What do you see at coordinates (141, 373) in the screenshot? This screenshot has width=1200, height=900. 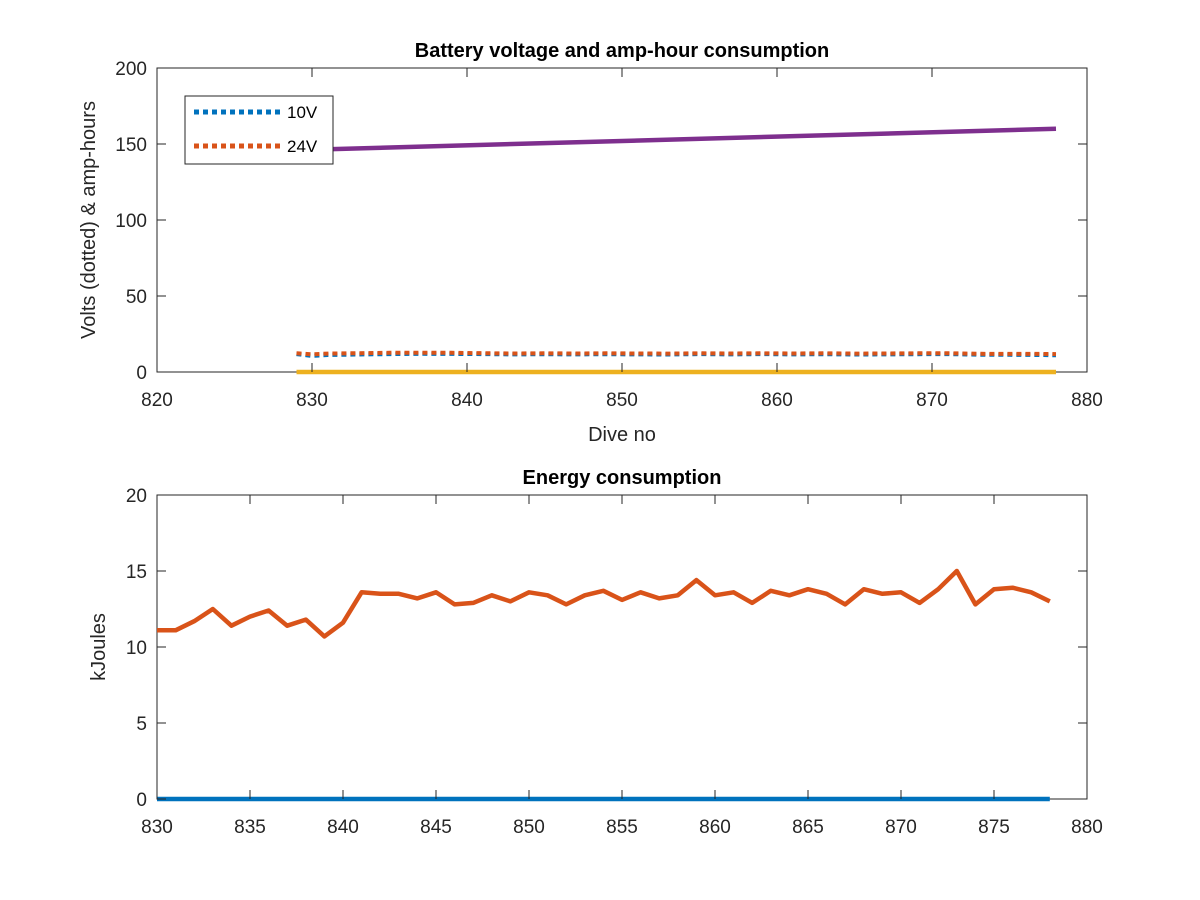 I see `battery-y-tick-label: 0` at bounding box center [141, 373].